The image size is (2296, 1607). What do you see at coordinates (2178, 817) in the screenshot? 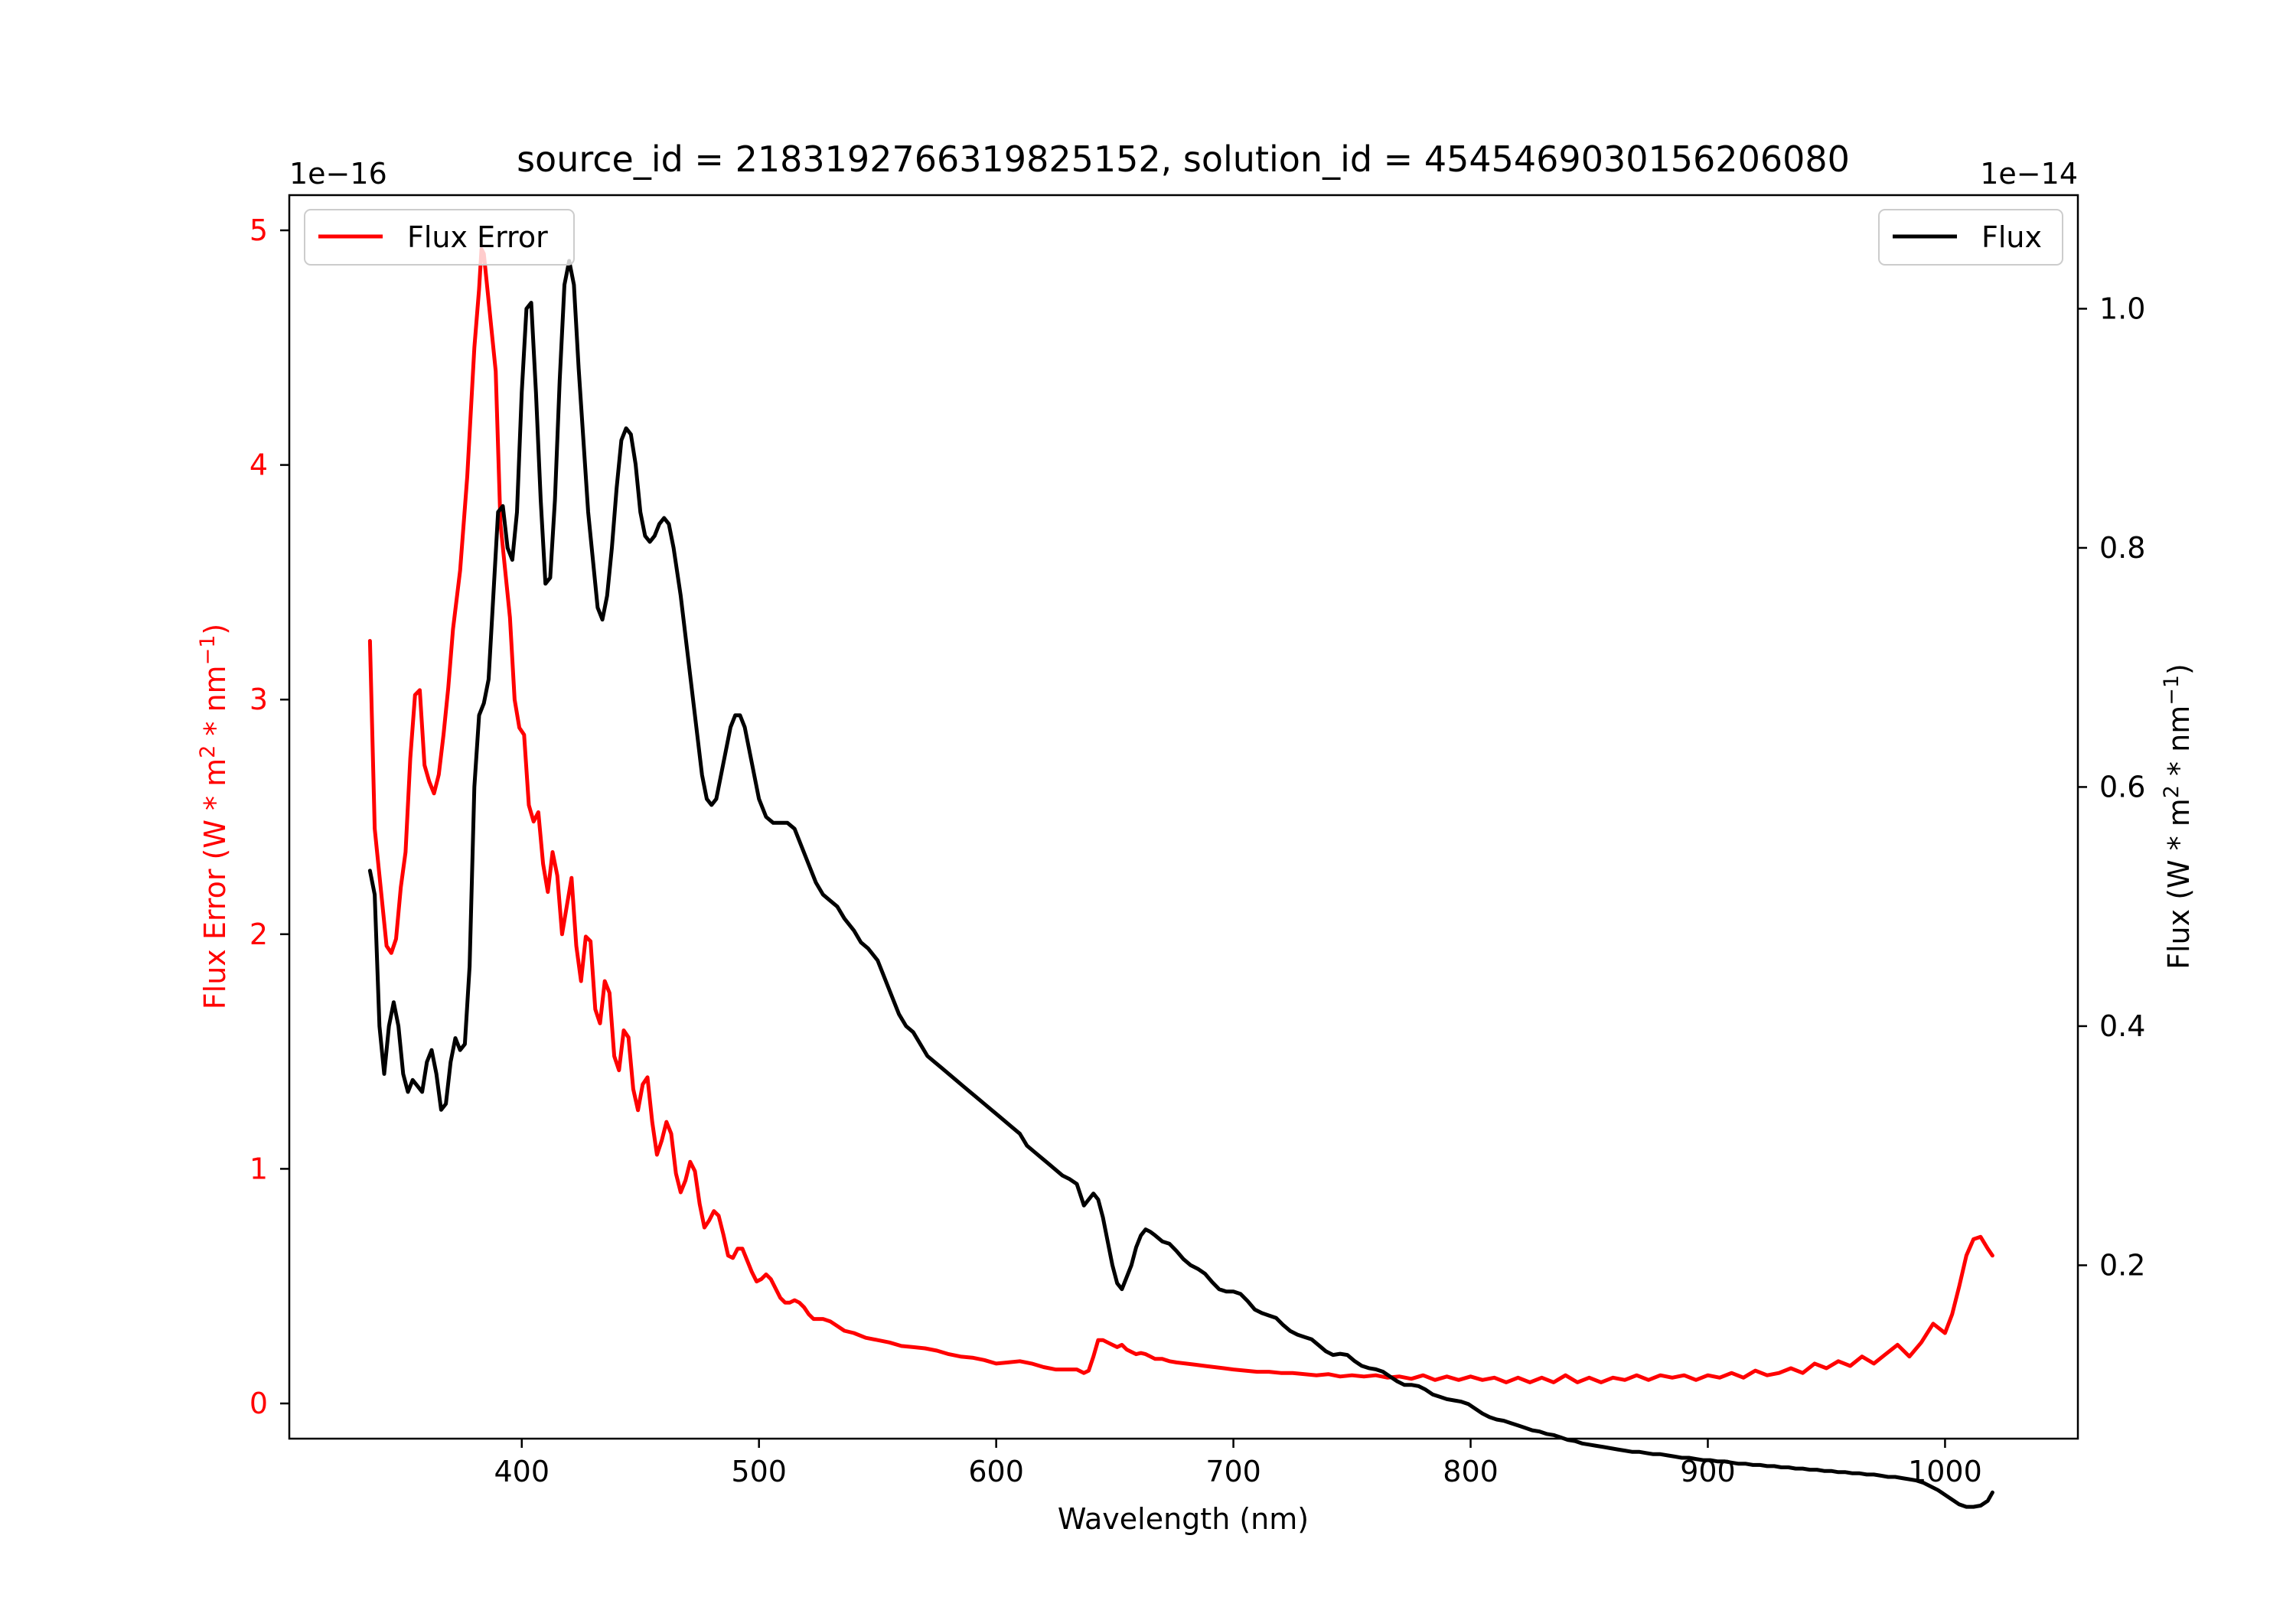
I see `right-y-axis-label: Flux (W * m2 * nm−1)` at bounding box center [2178, 817].